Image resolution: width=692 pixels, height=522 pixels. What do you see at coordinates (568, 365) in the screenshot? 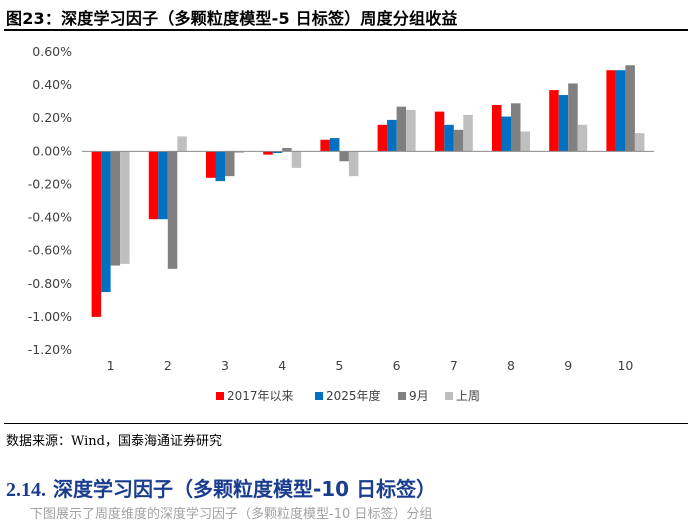
I see `x-tick-label: 9` at bounding box center [568, 365].